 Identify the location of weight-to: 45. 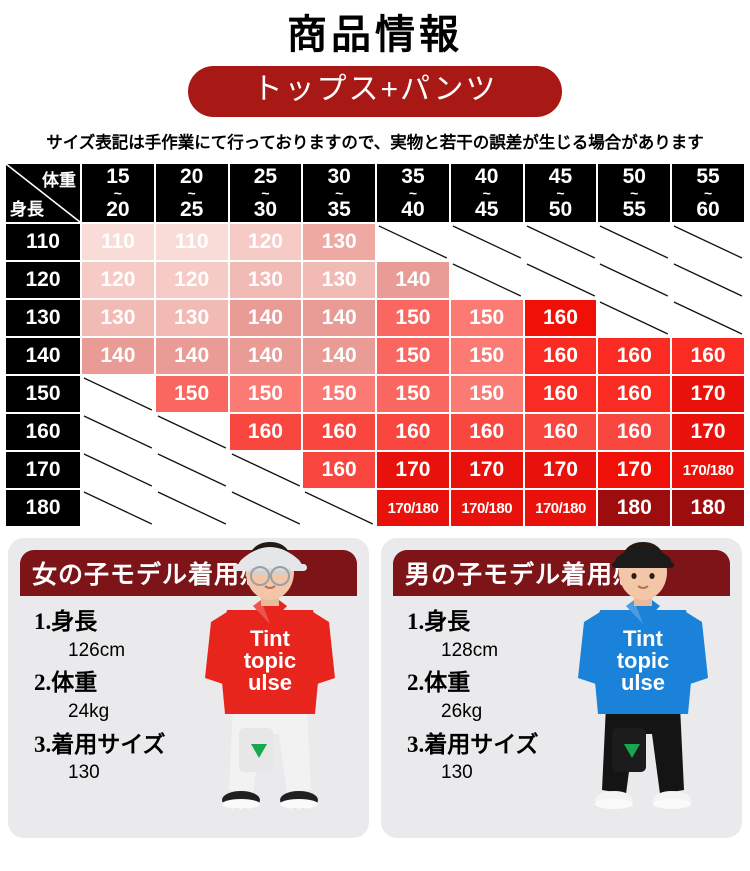
(487, 210).